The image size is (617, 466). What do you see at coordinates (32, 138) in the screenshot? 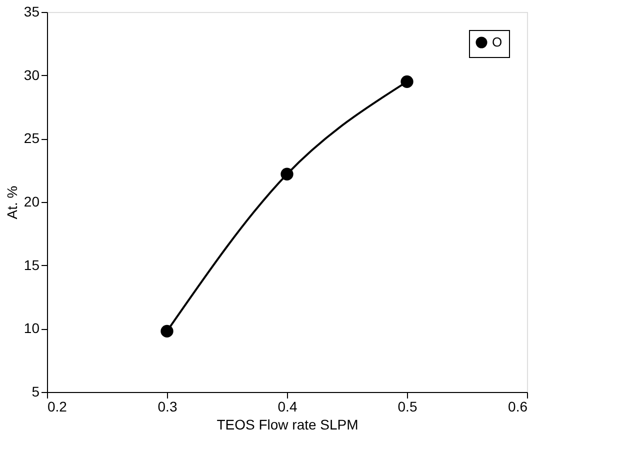
I see `y-tick-label: 25` at bounding box center [32, 138].